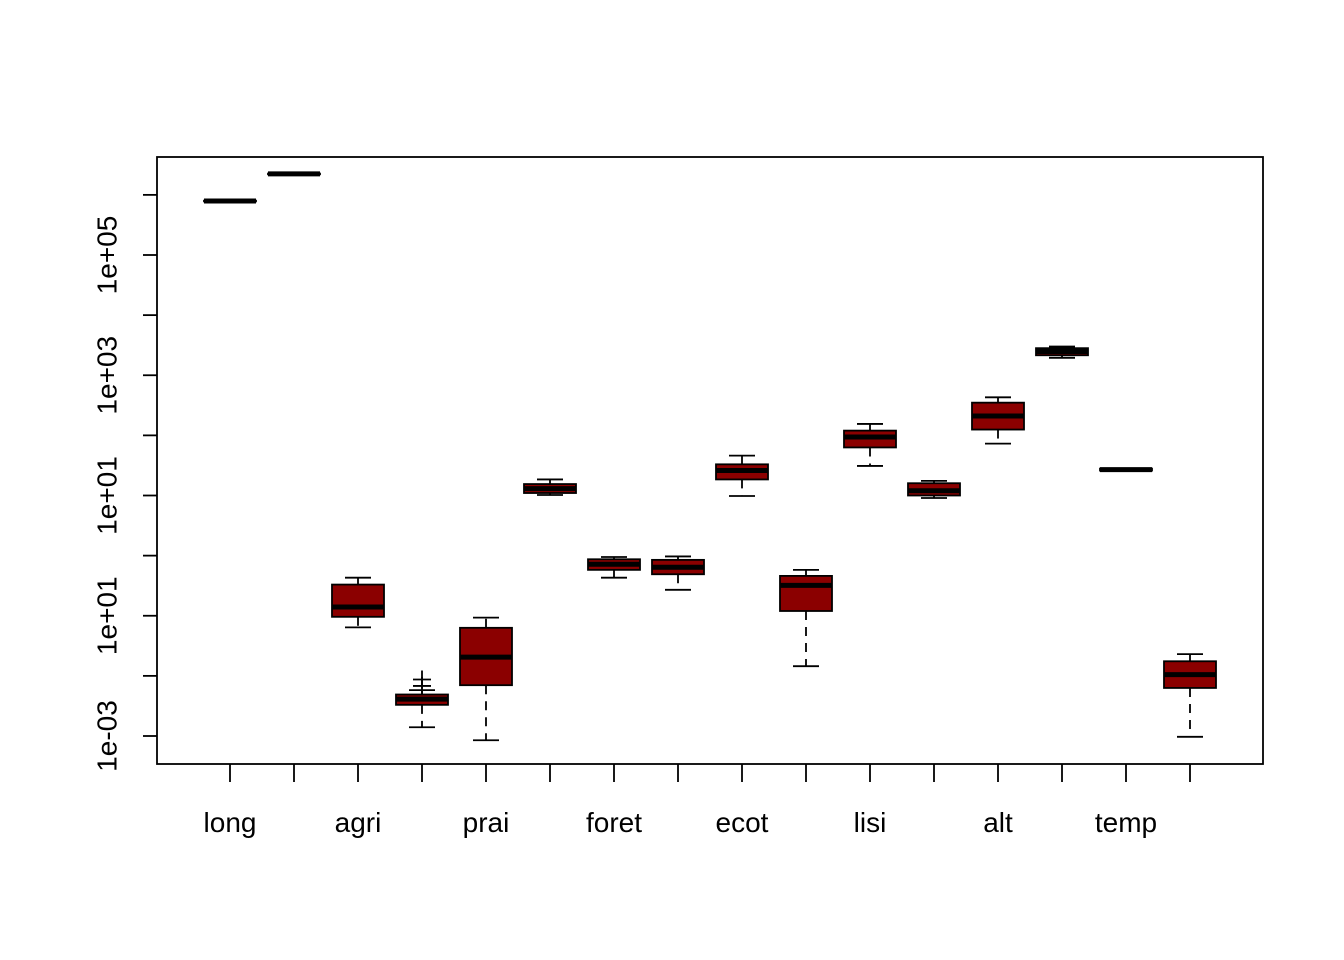 This screenshot has width=1344, height=960. Describe the element at coordinates (998, 822) in the screenshot. I see `x-tick-label-alt: alt` at that location.